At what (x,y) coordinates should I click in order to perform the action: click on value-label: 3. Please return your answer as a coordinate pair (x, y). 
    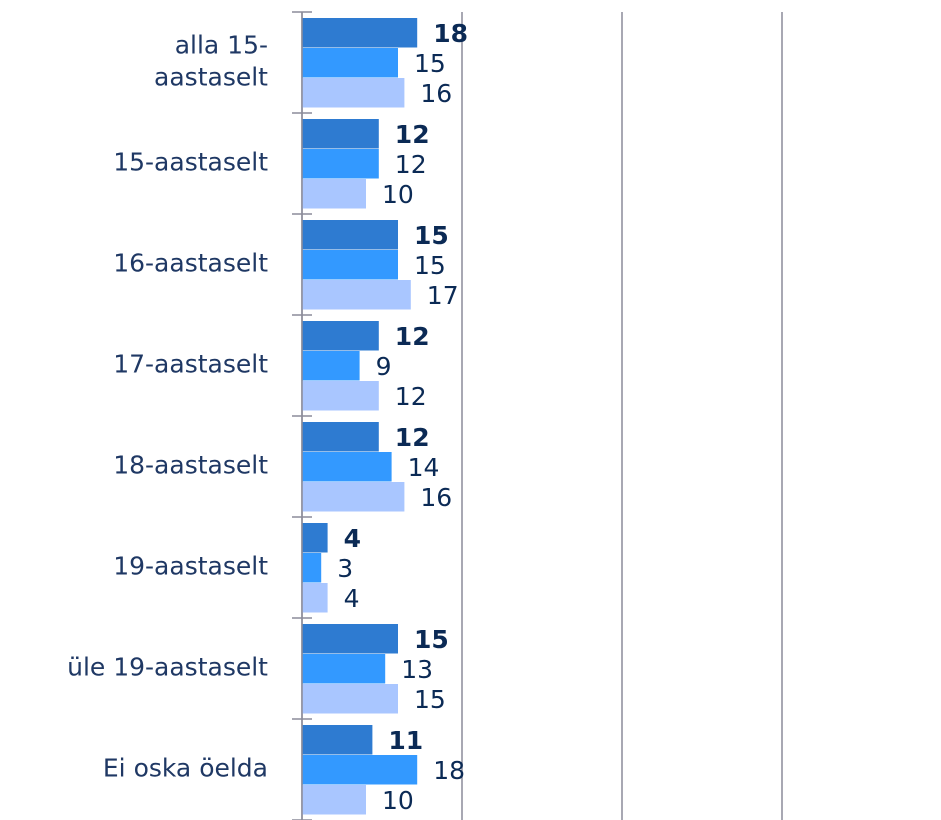
    Looking at the image, I should click on (345, 568).